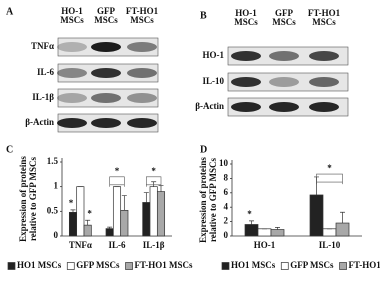 Image resolution: width=380 pixels, height=282 pixels. What do you see at coordinates (265, 245) in the screenshot?
I see `x-tick-label: HO-1` at bounding box center [265, 245].